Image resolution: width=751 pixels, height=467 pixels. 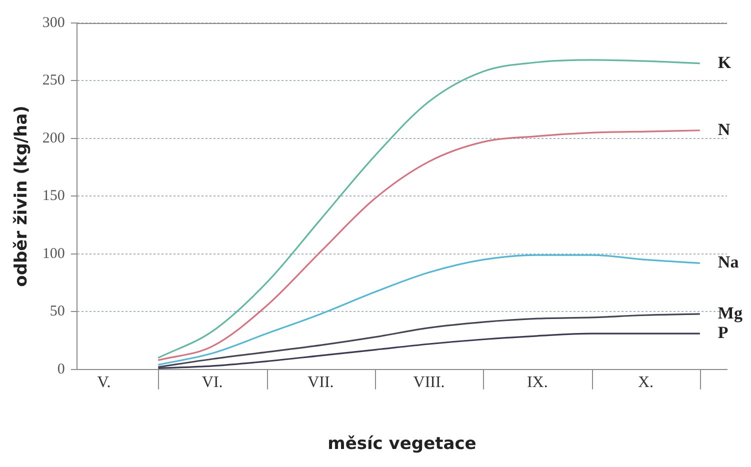 What do you see at coordinates (22, 196) in the screenshot?
I see `y-axis-title: odběr živin (kg/ha)` at bounding box center [22, 196].